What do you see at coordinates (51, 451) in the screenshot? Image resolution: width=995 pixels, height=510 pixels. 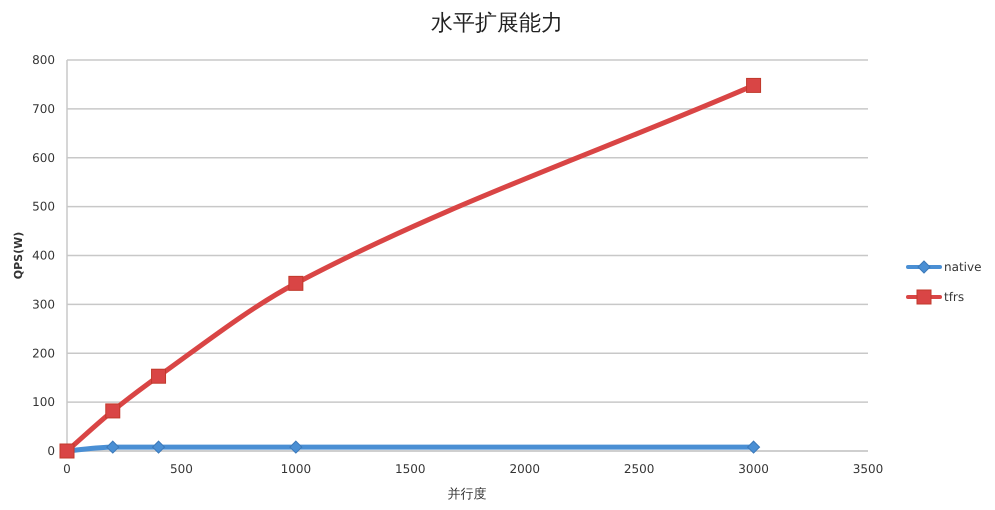 I see `y-tick-label: 0` at bounding box center [51, 451].